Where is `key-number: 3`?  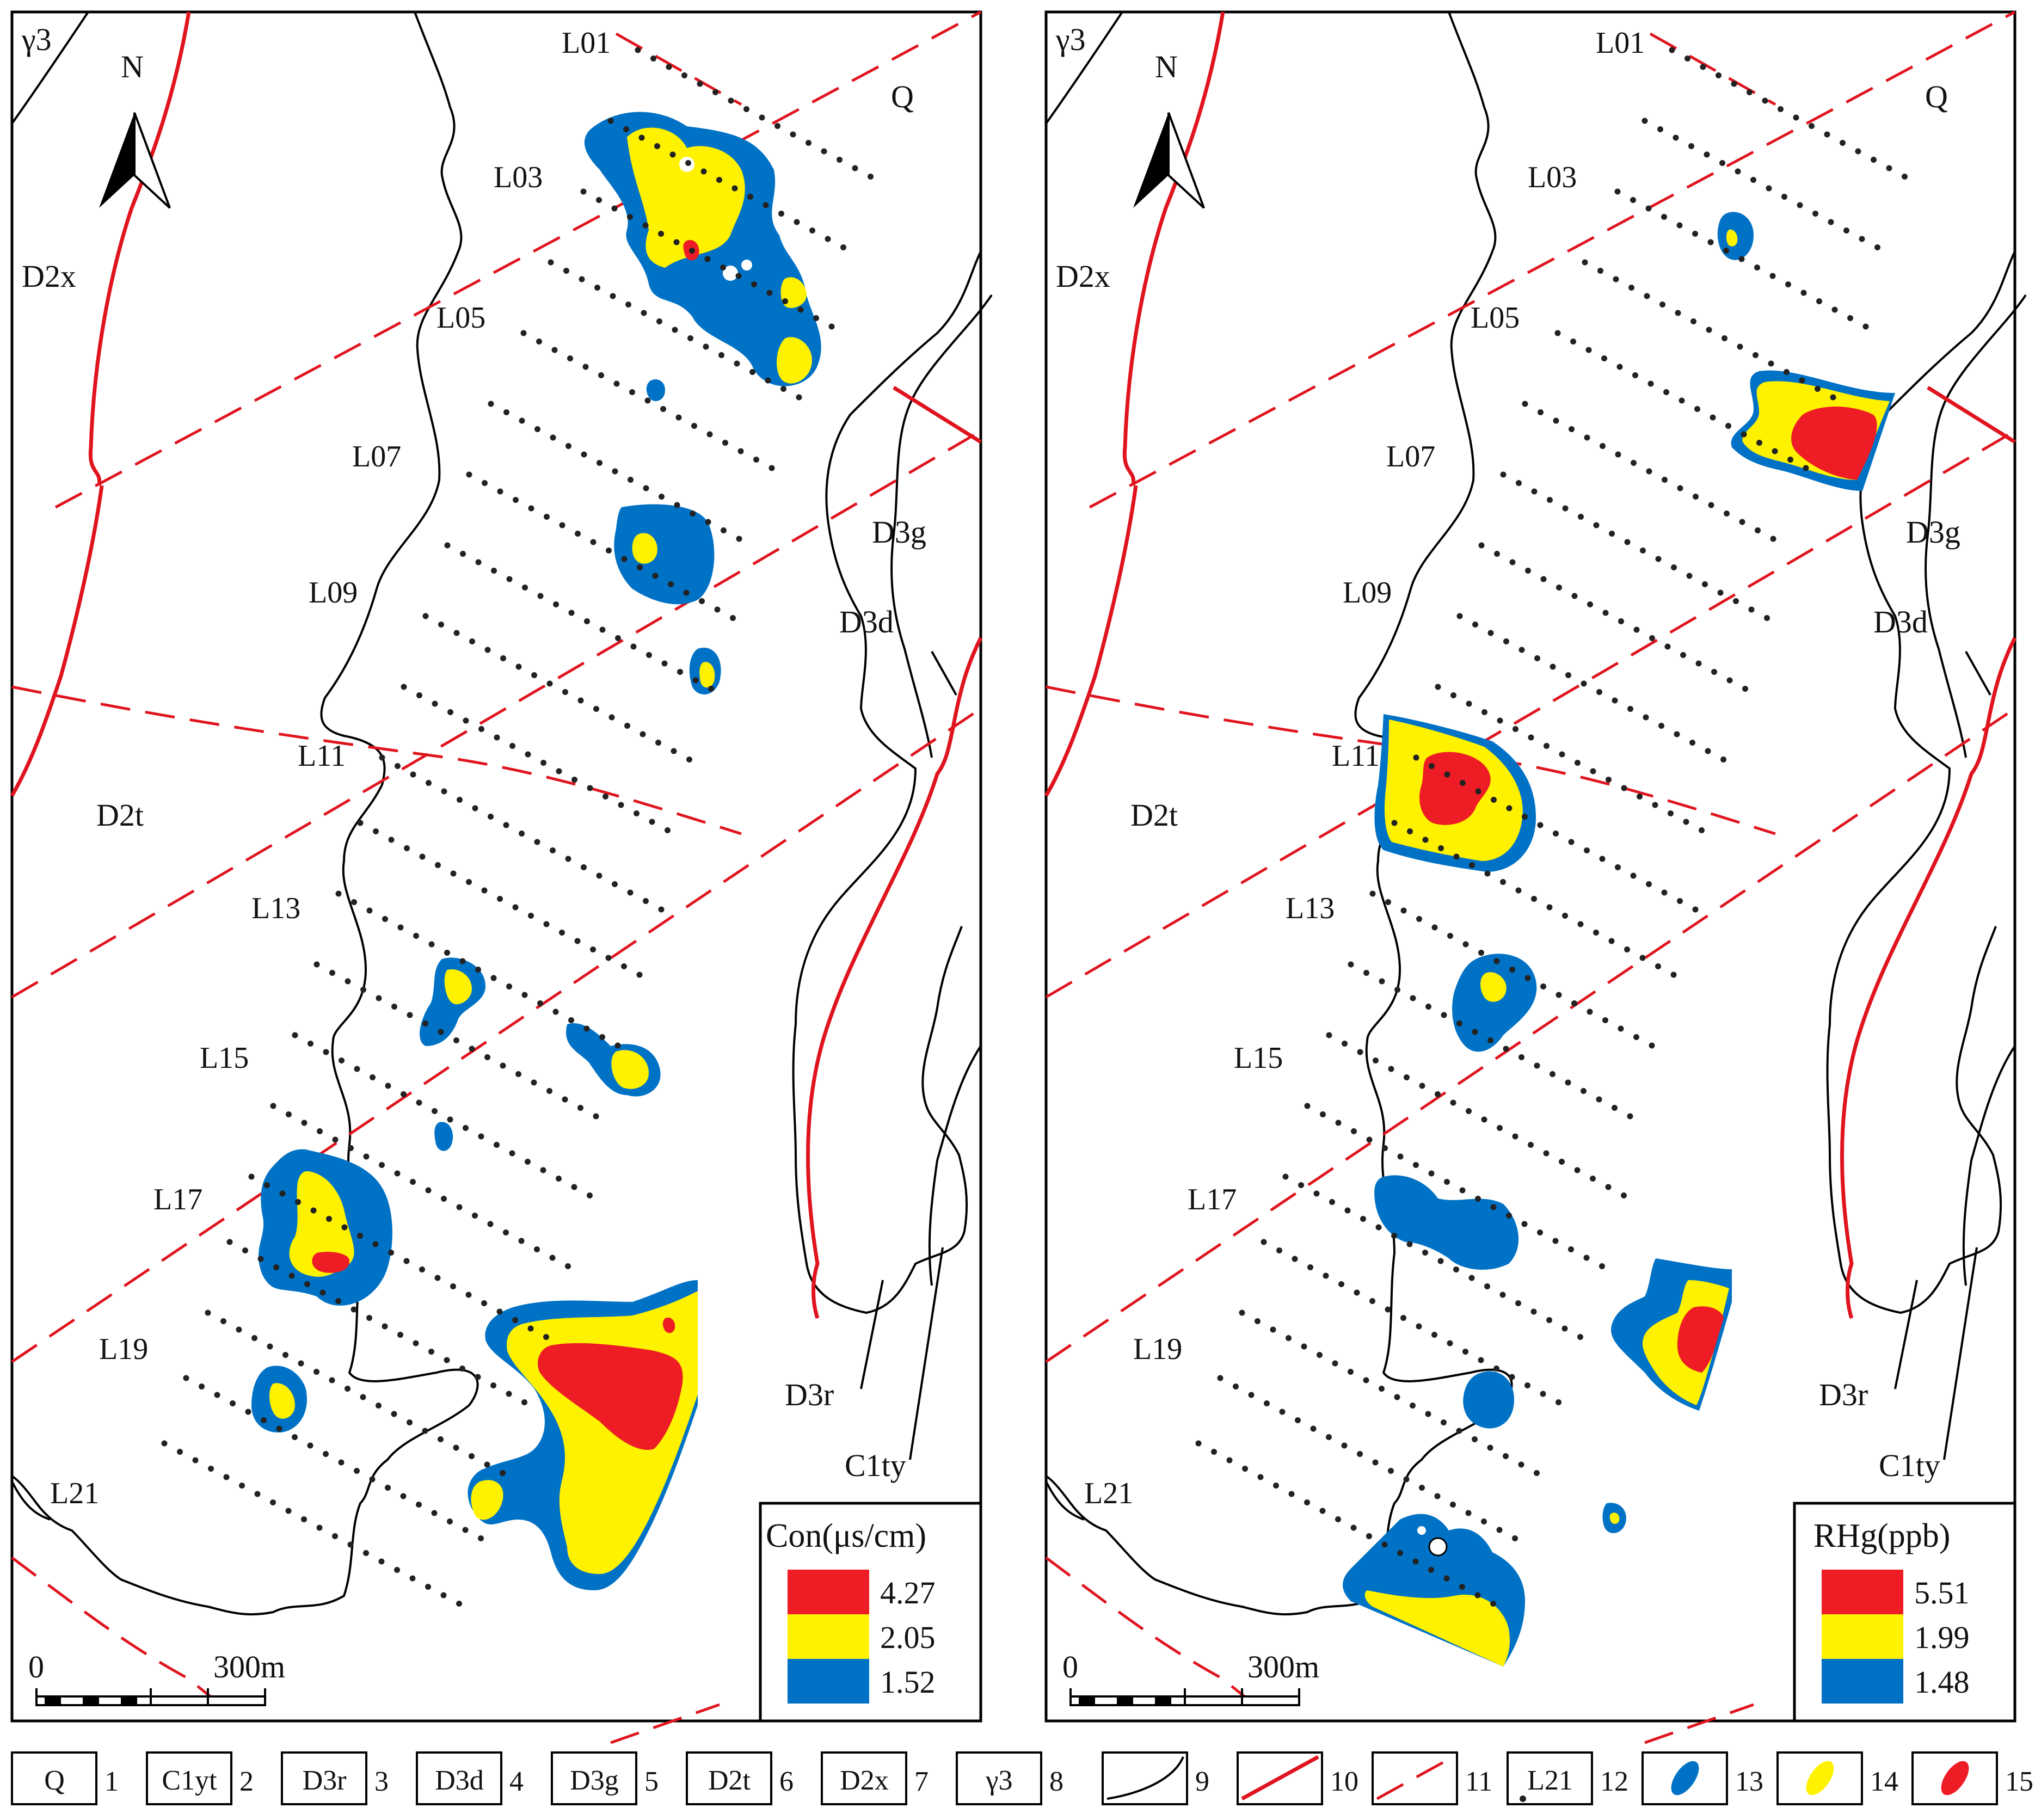 key-number: 3 is located at coordinates (382, 1781).